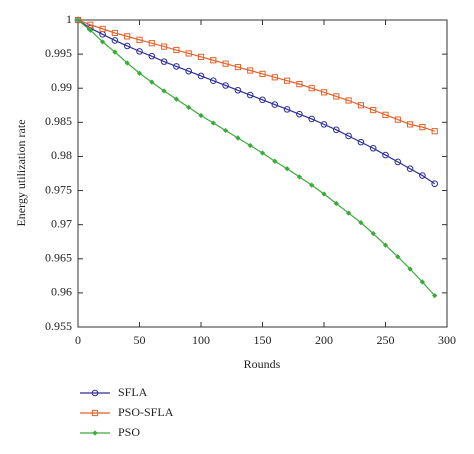  What do you see at coordinates (61, 155) in the screenshot?
I see `y-tick-label: 0.98` at bounding box center [61, 155].